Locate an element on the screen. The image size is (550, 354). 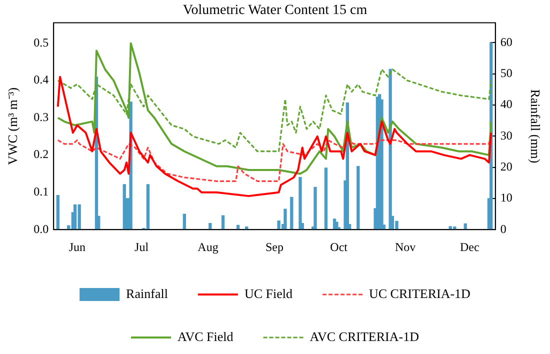
y2-tick-label: 10 is located at coordinates (506, 197).